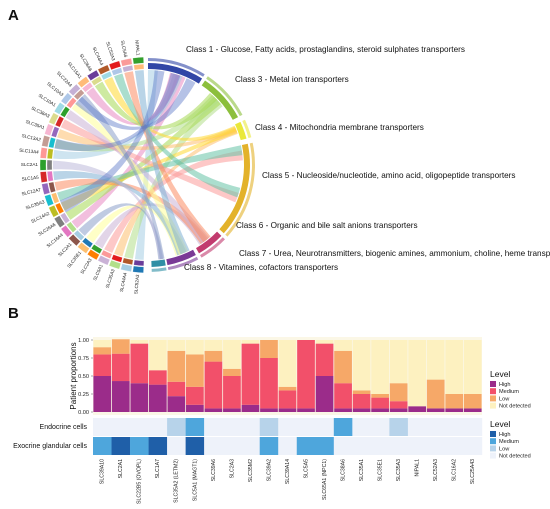  Describe the element at coordinates (83, 395) in the screenshot. I see `y-tick-label: 0.25` at that location.